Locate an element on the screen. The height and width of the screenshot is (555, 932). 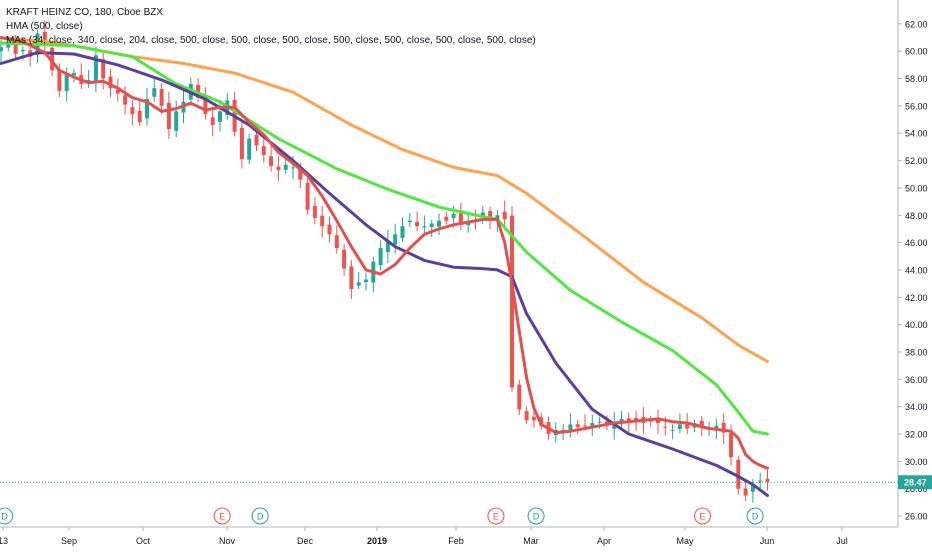
x-tick-label: Sep is located at coordinates (69, 541).